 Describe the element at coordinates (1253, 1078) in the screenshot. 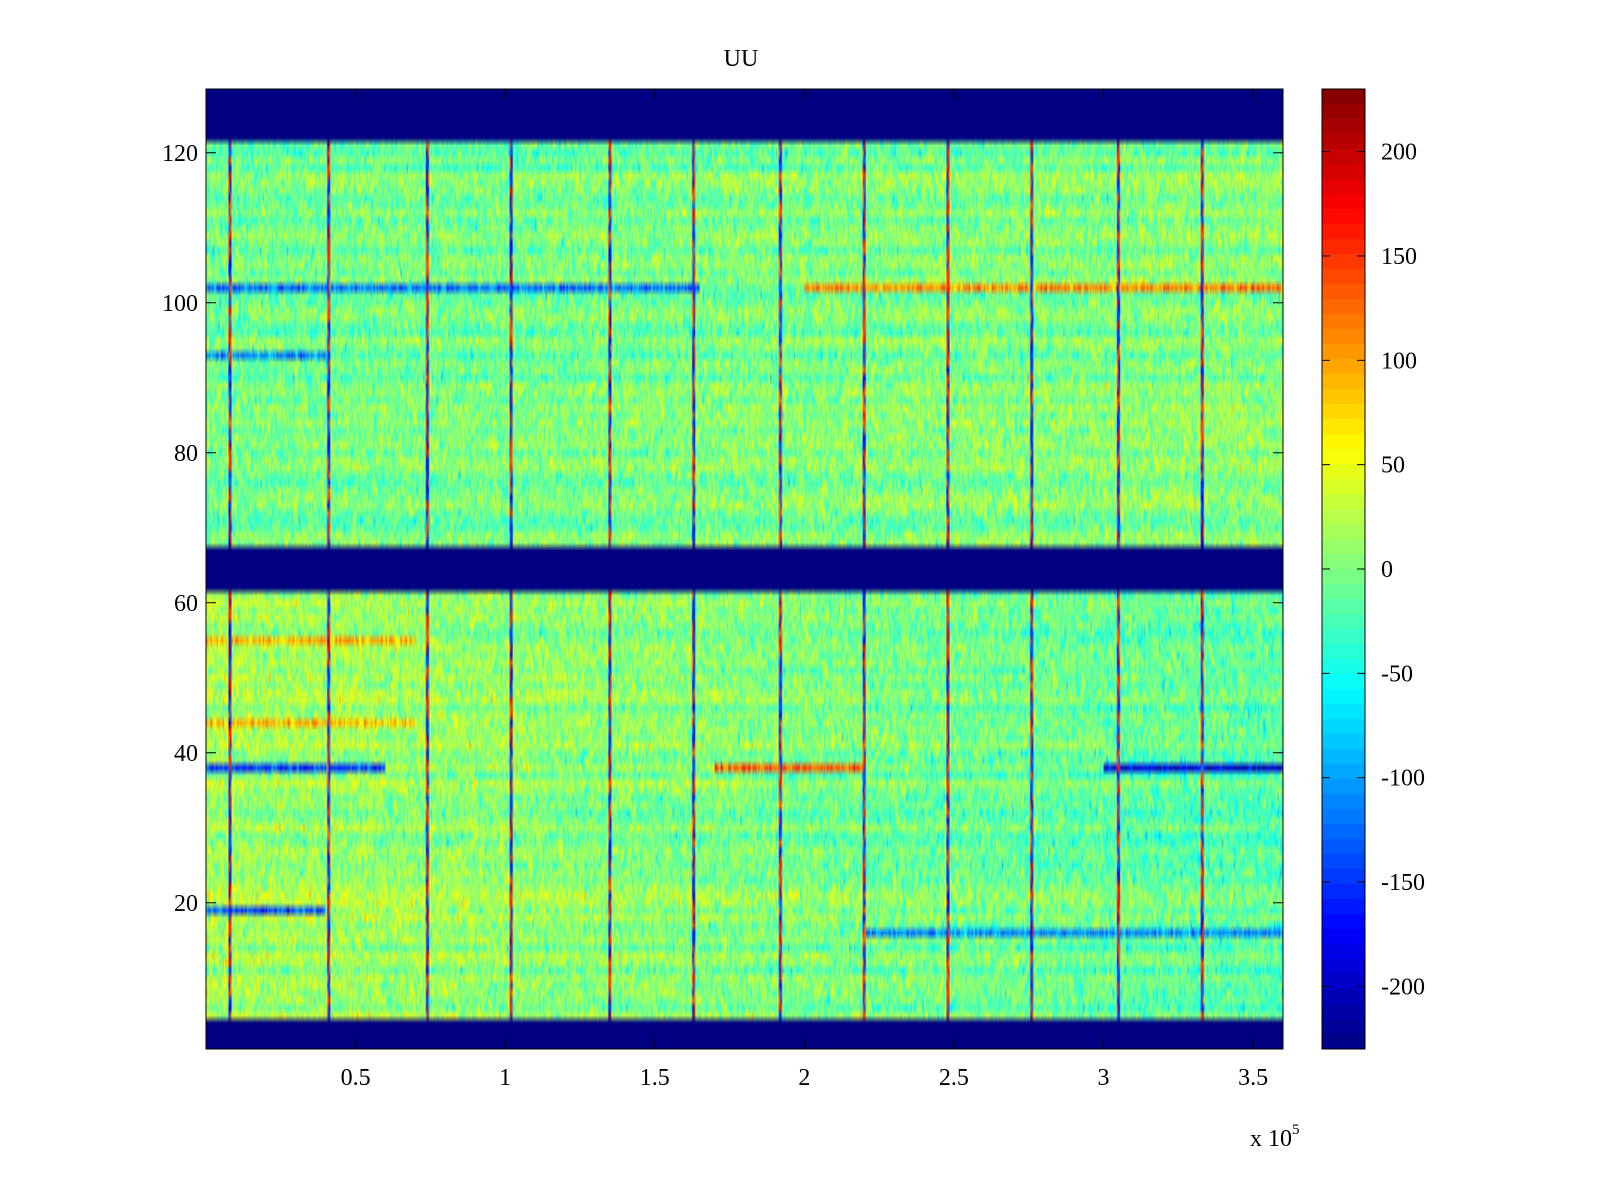

I see `x-tick-label: 3.5` at that location.